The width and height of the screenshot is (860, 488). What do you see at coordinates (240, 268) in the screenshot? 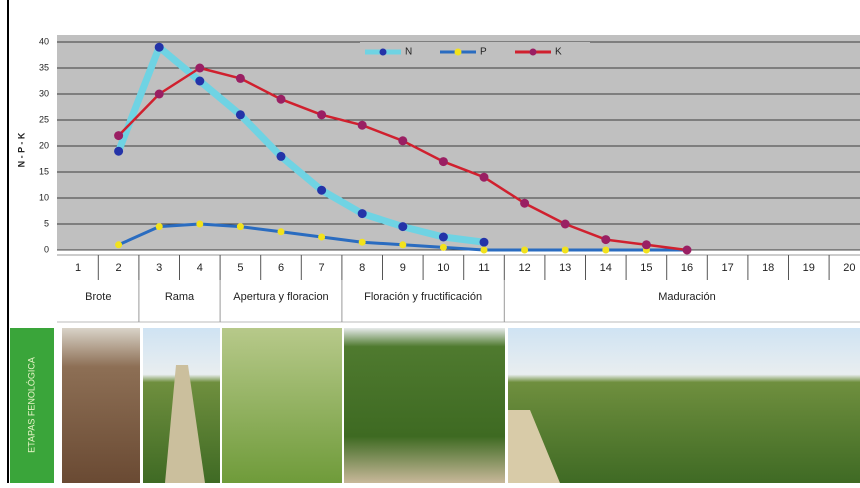
I see `x-tick-label: 5` at bounding box center [240, 268].